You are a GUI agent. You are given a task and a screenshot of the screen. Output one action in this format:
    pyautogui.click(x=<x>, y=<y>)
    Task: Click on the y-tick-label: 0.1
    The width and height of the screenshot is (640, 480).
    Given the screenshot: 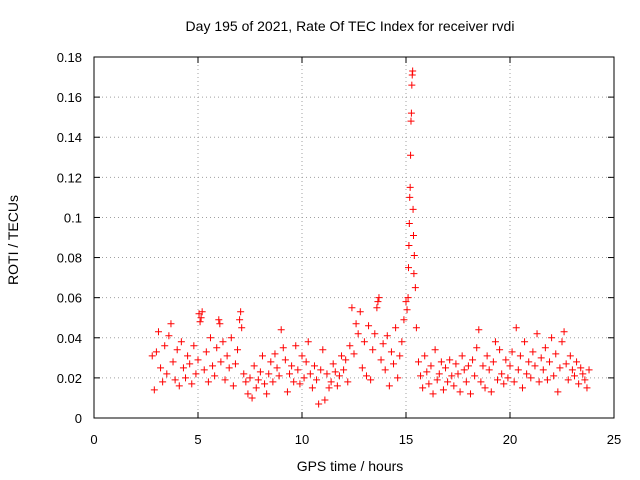 What is the action you would take?
    pyautogui.click(x=73, y=217)
    